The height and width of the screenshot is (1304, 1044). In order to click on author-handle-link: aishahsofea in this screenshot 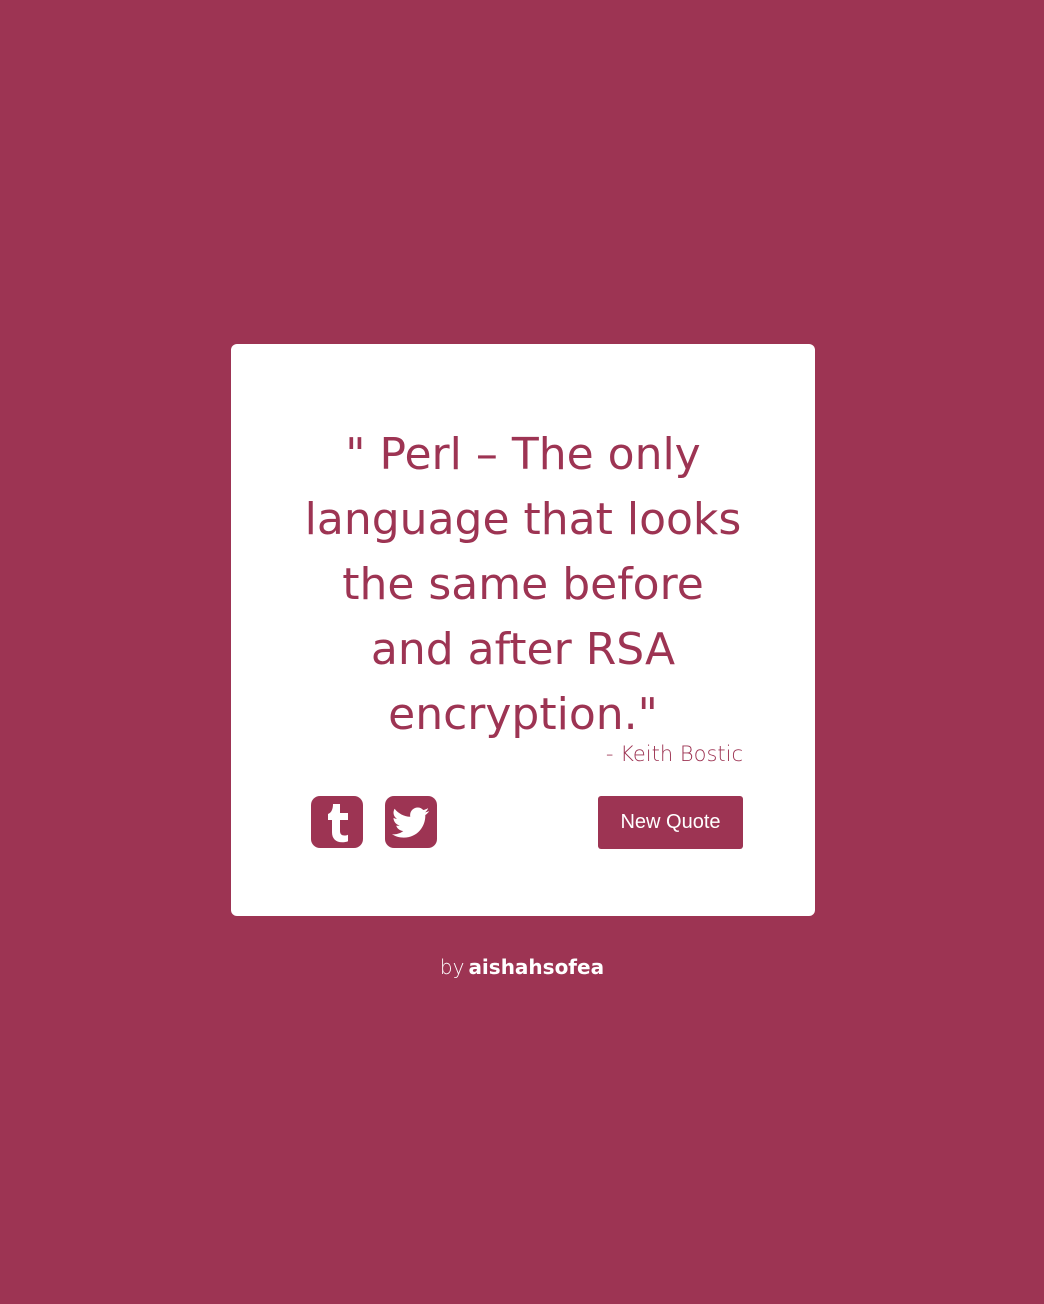, I will do `click(536, 967)`.